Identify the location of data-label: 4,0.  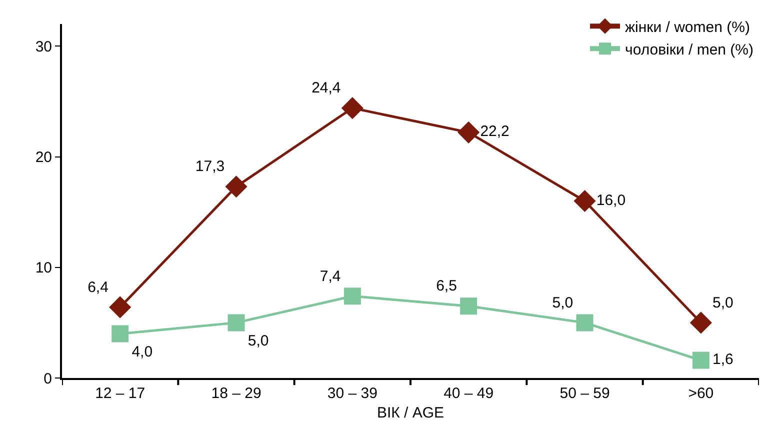
(142, 352).